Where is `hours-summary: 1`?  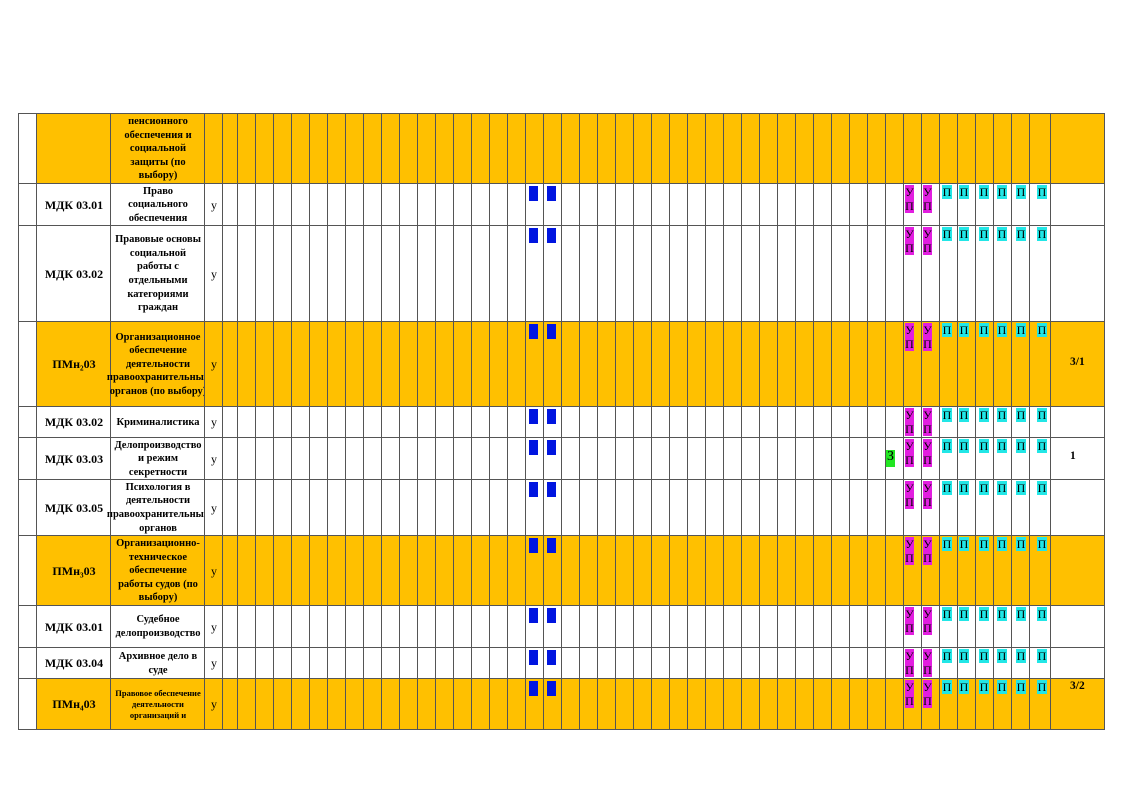 hours-summary: 1 is located at coordinates (1073, 456).